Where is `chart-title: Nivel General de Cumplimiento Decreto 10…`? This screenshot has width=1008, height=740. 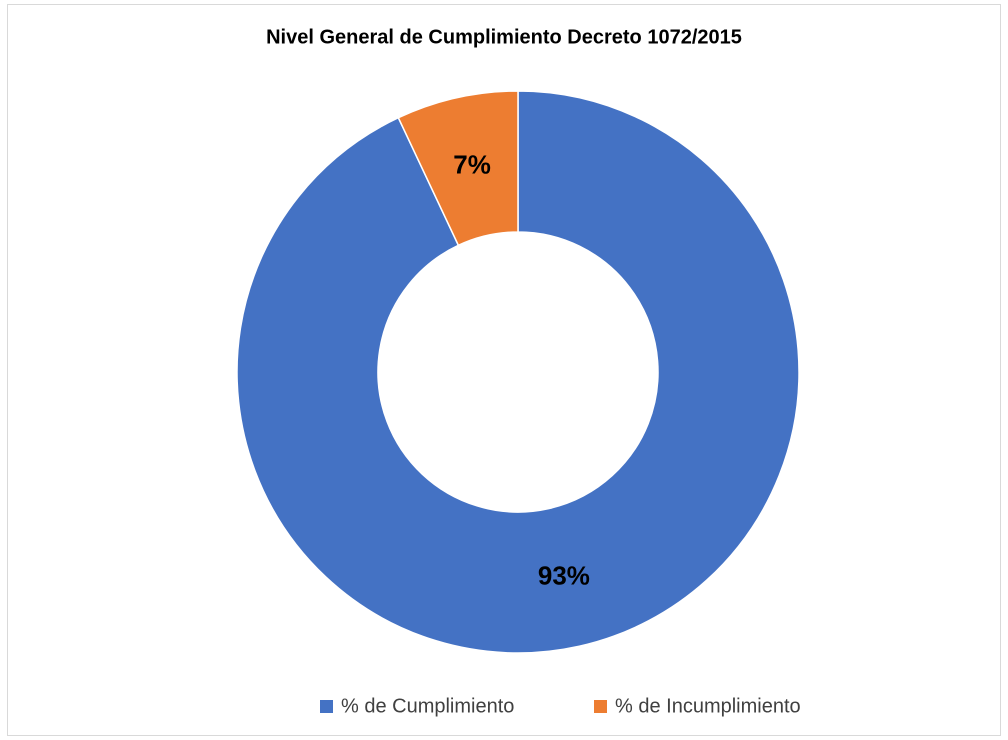
chart-title: Nivel General de Cumplimiento Decreto 10… is located at coordinates (504, 37).